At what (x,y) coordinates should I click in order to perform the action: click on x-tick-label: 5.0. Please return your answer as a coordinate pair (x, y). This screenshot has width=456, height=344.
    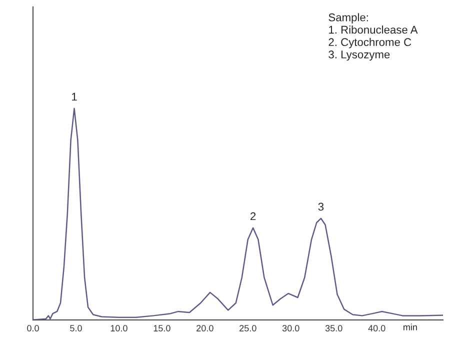
    Looking at the image, I should click on (76, 328).